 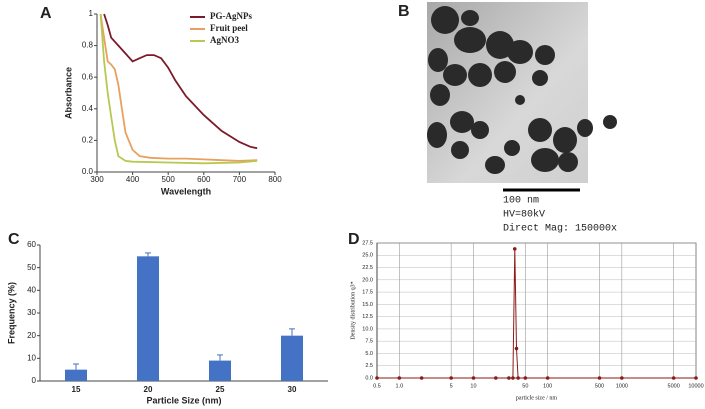 I want to click on y-axis-label: Absorbance, so click(x=68, y=93).